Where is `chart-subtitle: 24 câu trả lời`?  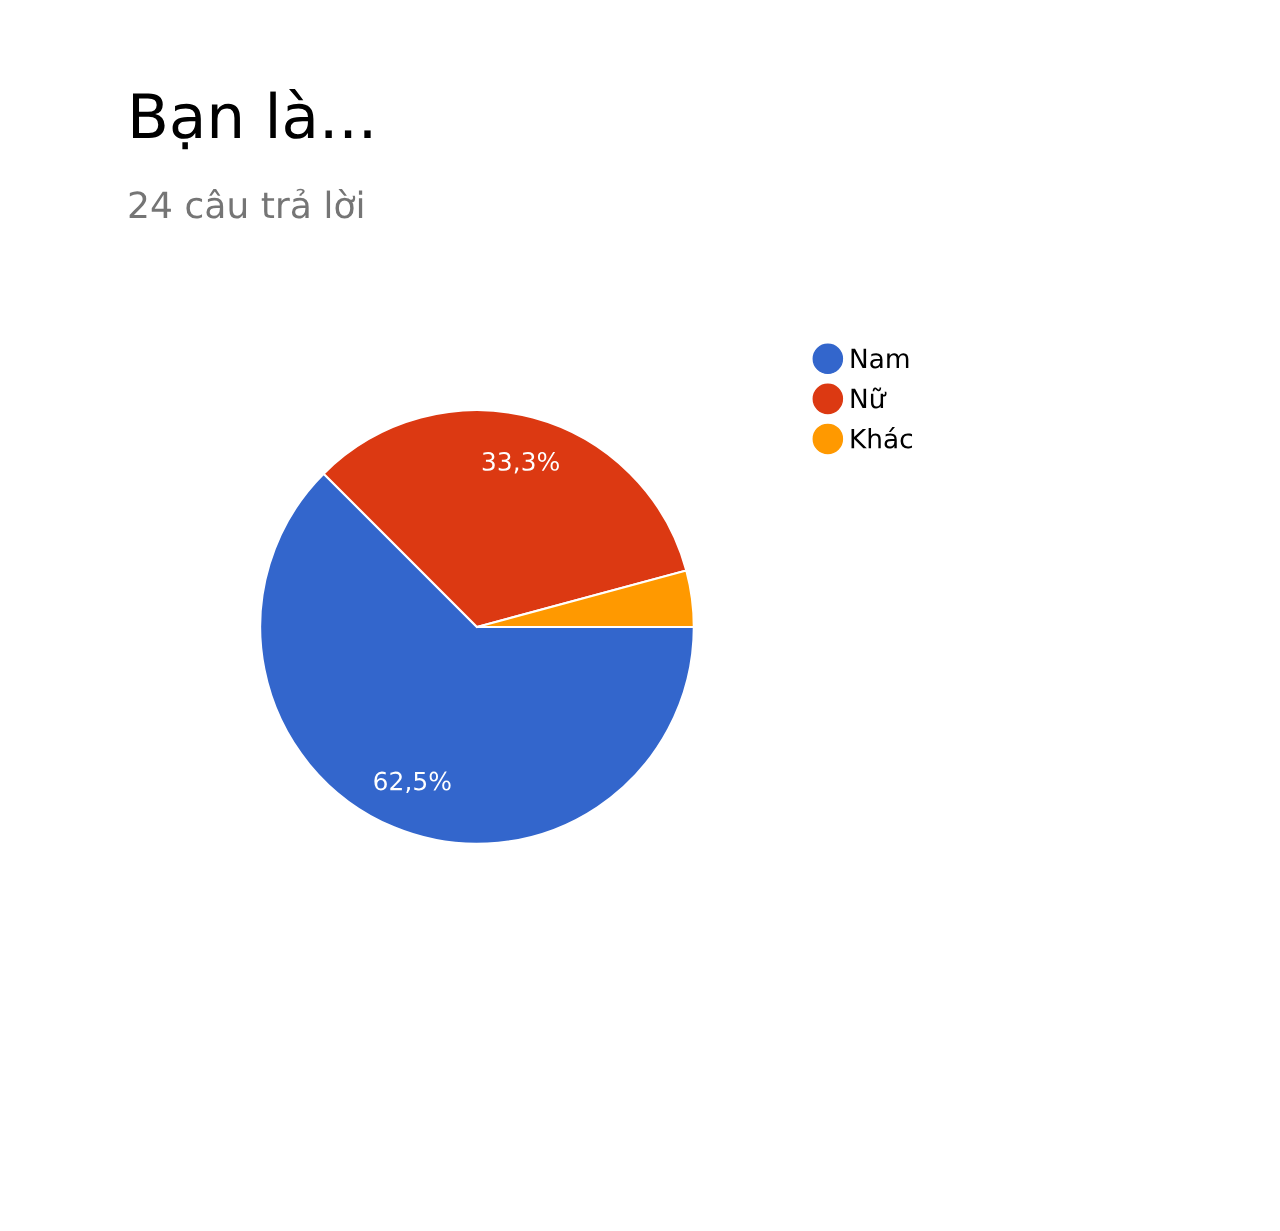
chart-subtitle: 24 câu trả lời is located at coordinates (246, 203).